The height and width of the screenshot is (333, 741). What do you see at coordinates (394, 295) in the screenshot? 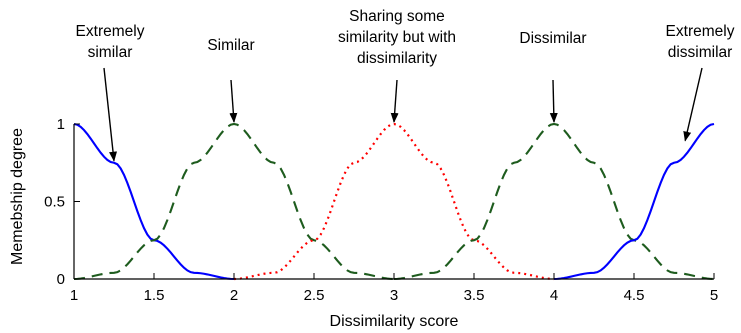
I see `x-tick-label: 3` at bounding box center [394, 295].